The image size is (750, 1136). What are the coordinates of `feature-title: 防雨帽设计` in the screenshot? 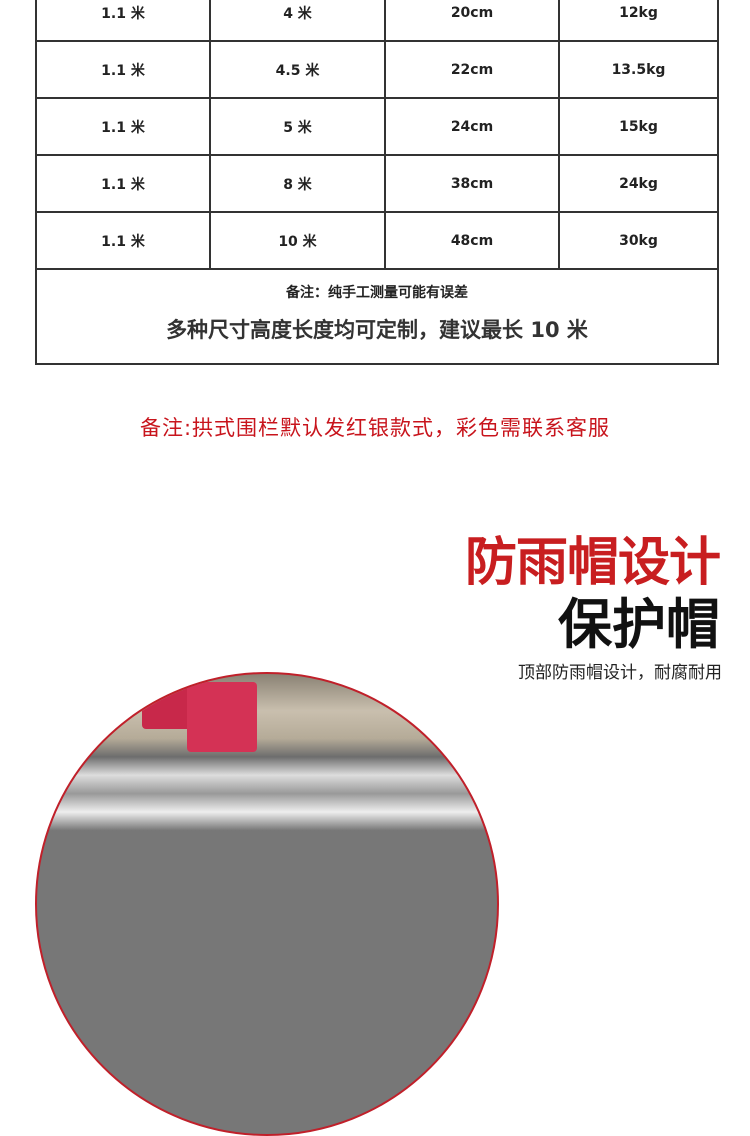 It's located at (592, 563).